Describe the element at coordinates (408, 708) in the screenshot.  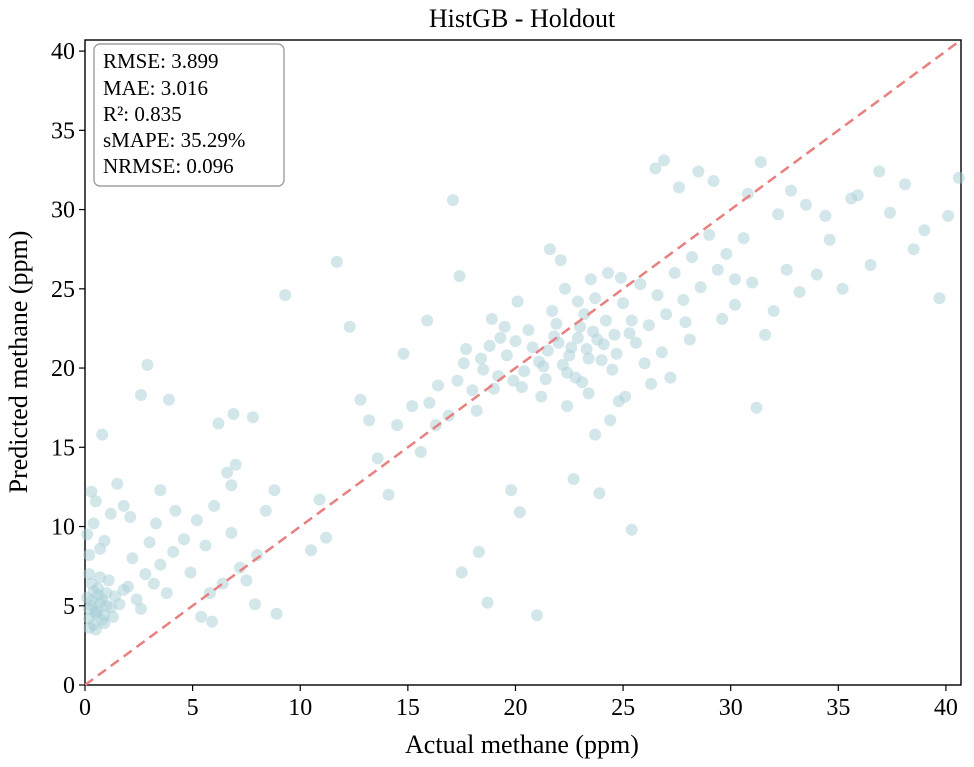
I see `x-tick-label: 15` at that location.